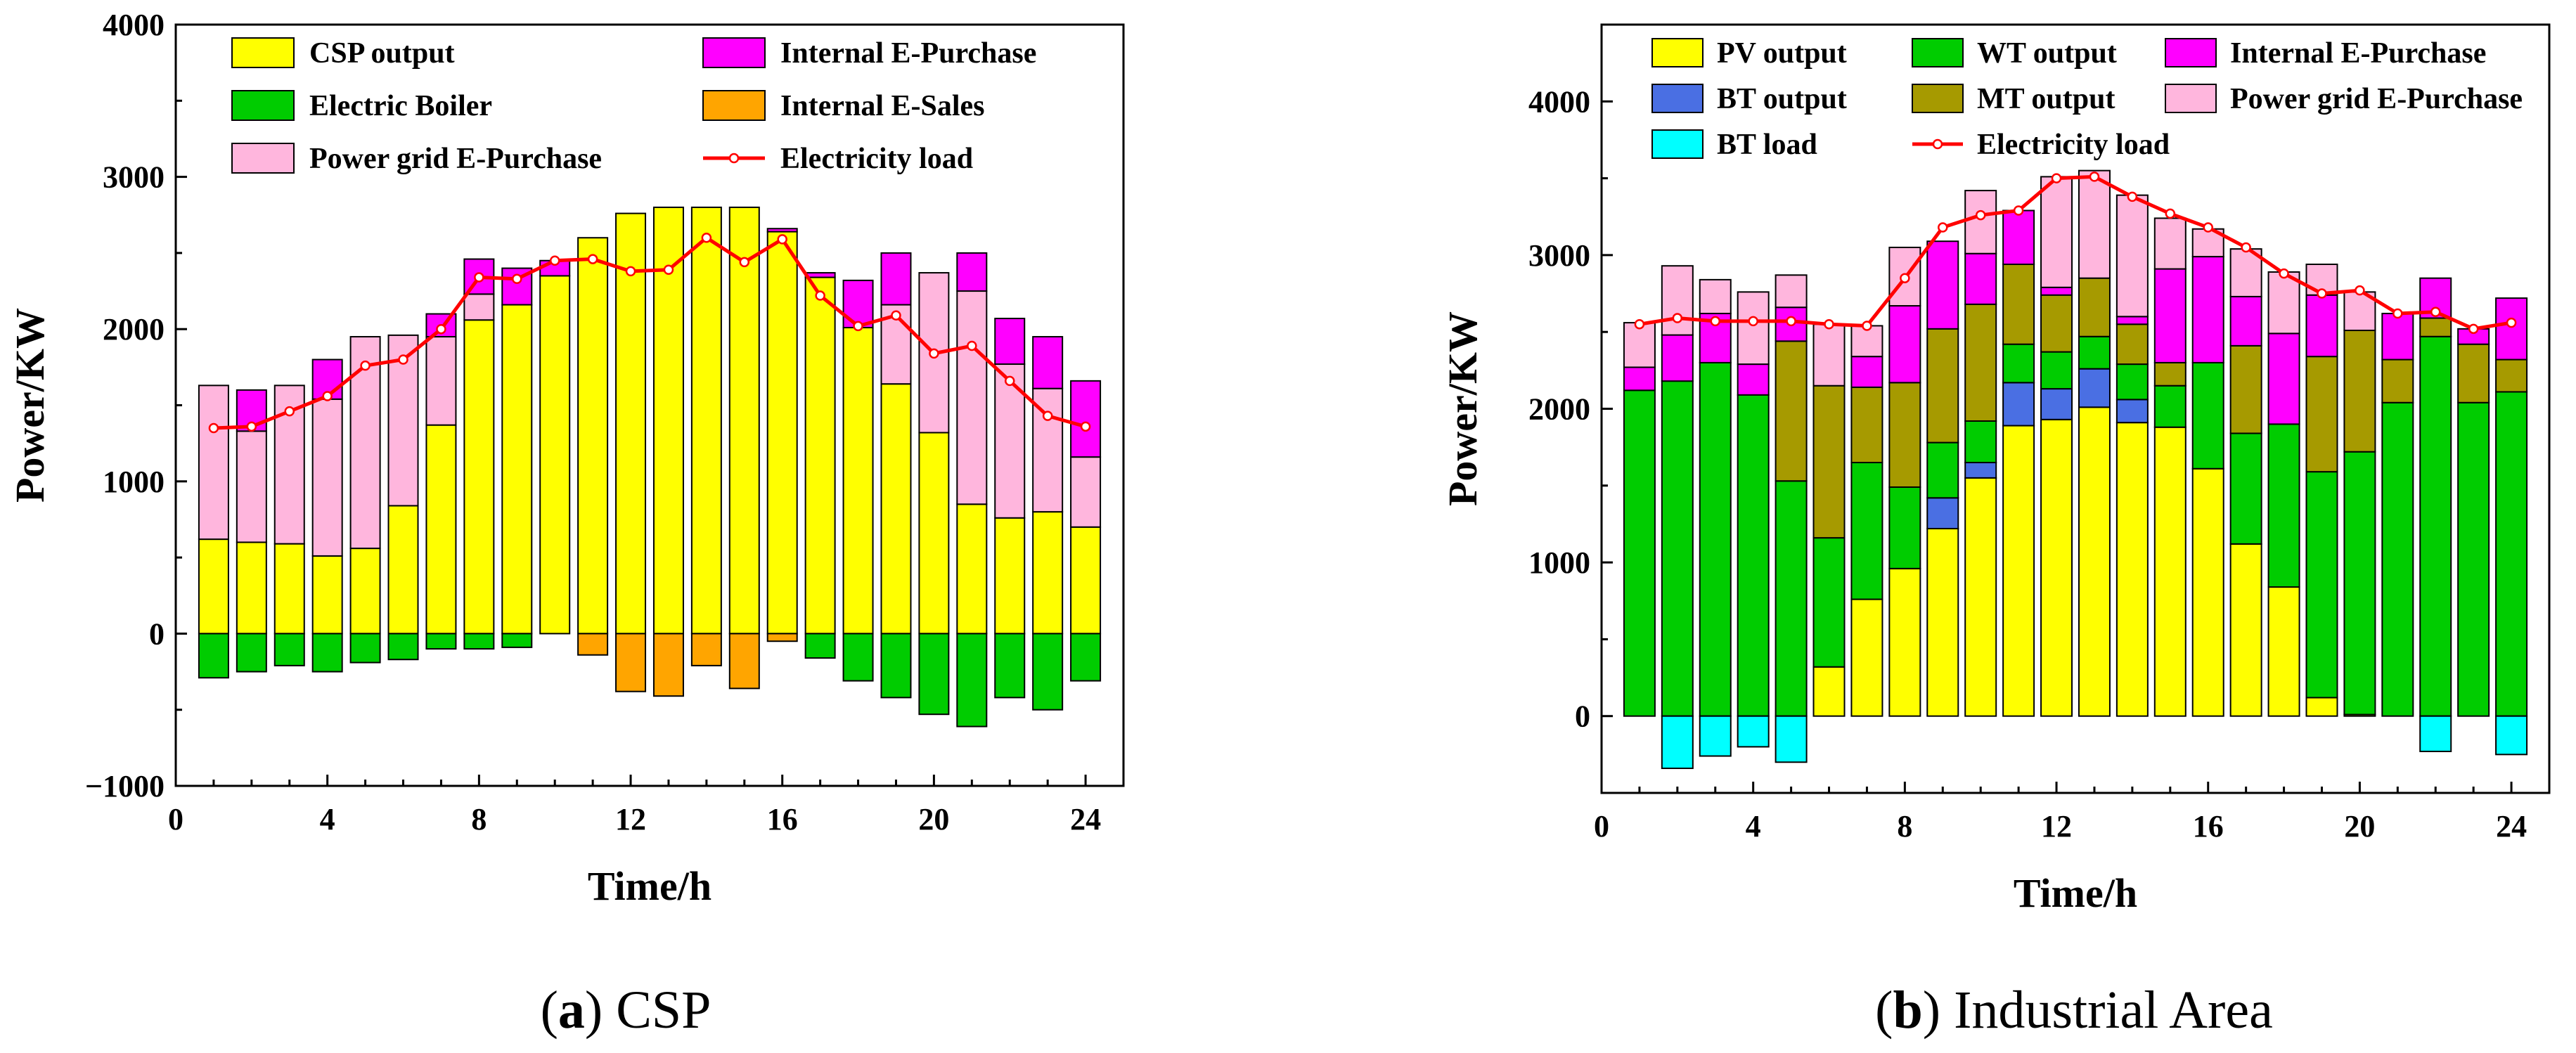 This screenshot has width=2576, height=1053. Describe the element at coordinates (400, 106) in the screenshot. I see `legend-label: Electric Boiler` at that location.